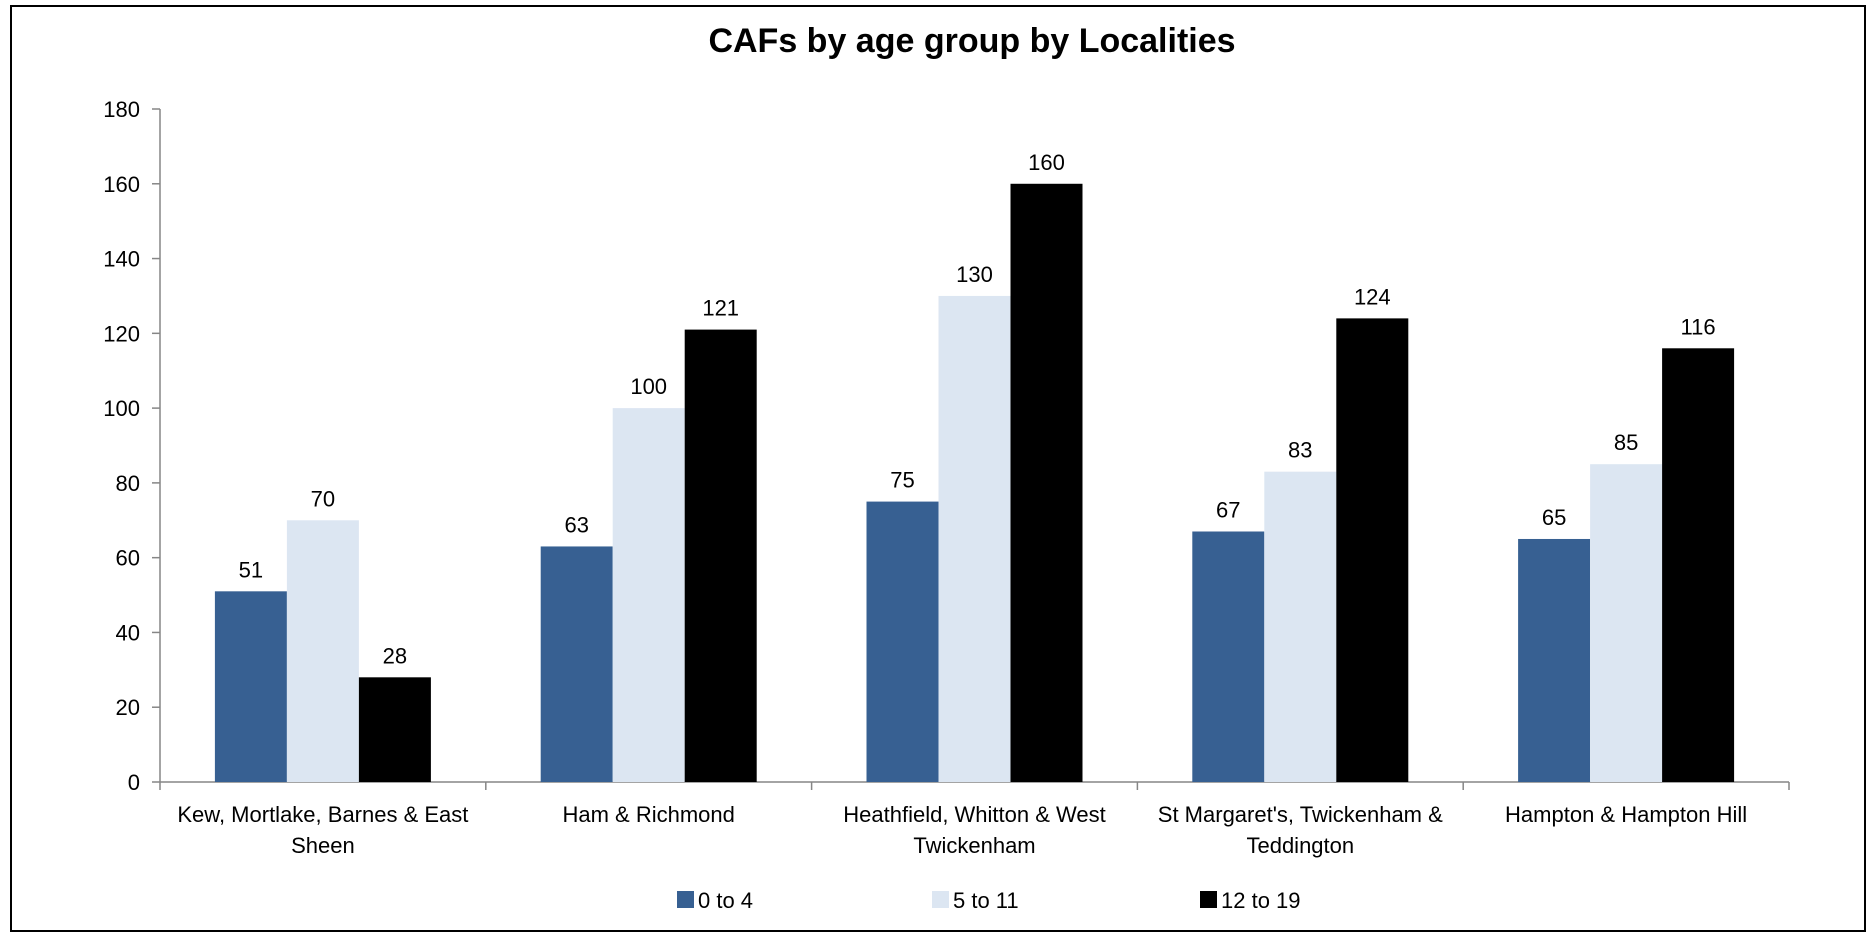  Describe the element at coordinates (576, 524) in the screenshot. I see `data-label: 63` at that location.